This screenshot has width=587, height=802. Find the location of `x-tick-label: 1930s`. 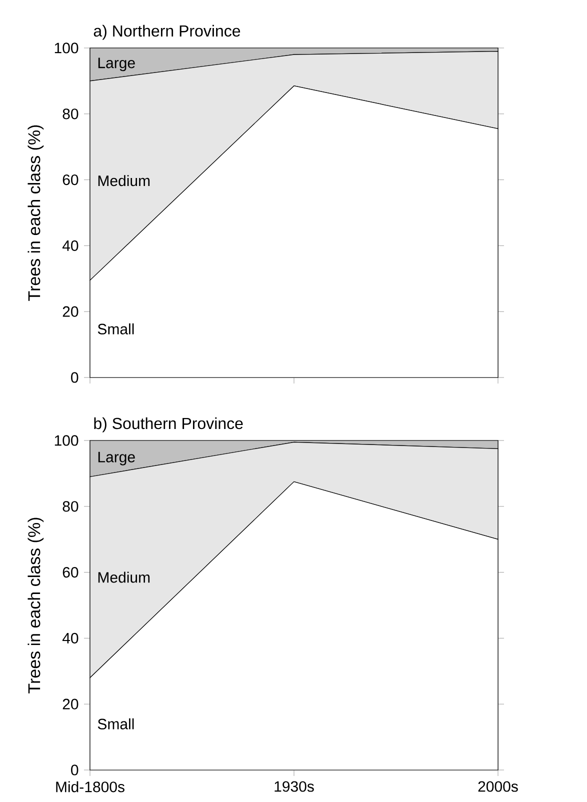

x-tick-label: 1930s is located at coordinates (294, 786).